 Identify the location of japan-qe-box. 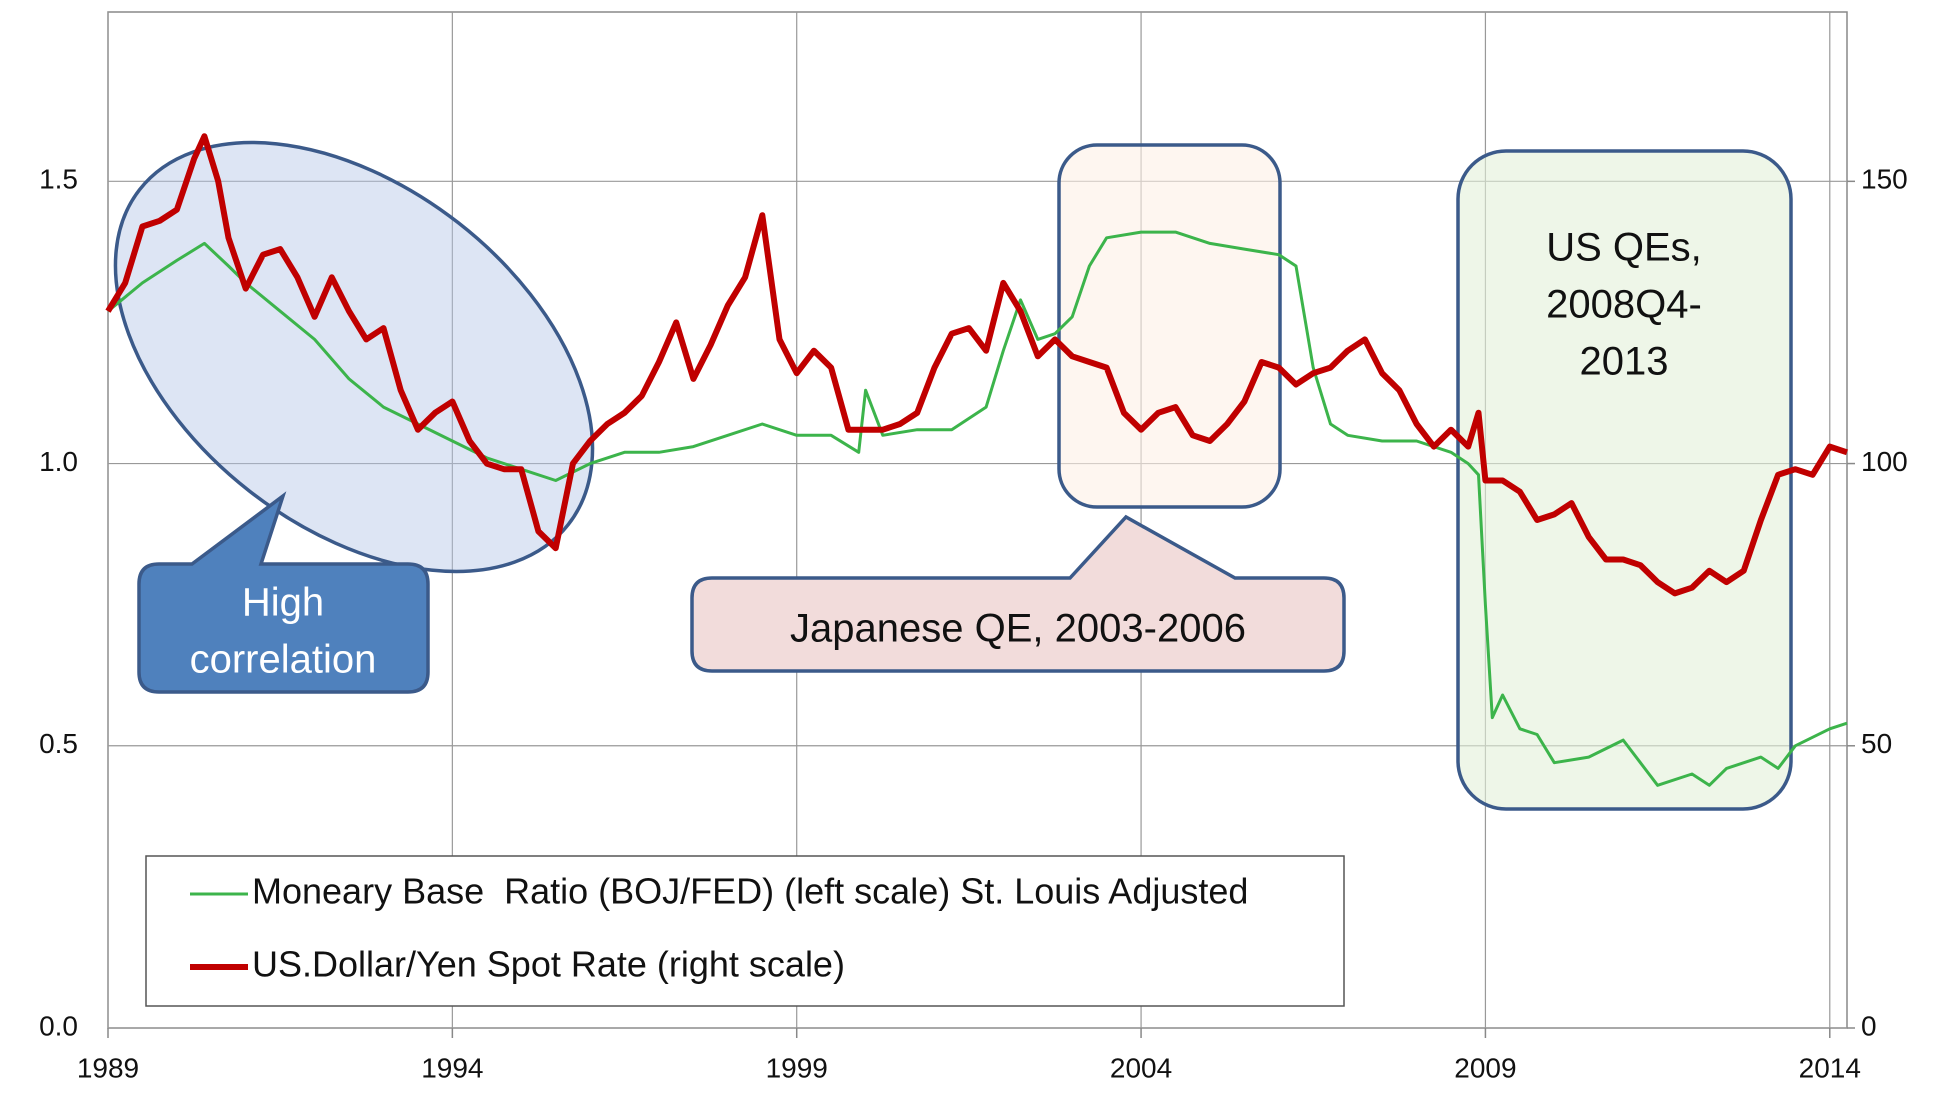
(1169, 326).